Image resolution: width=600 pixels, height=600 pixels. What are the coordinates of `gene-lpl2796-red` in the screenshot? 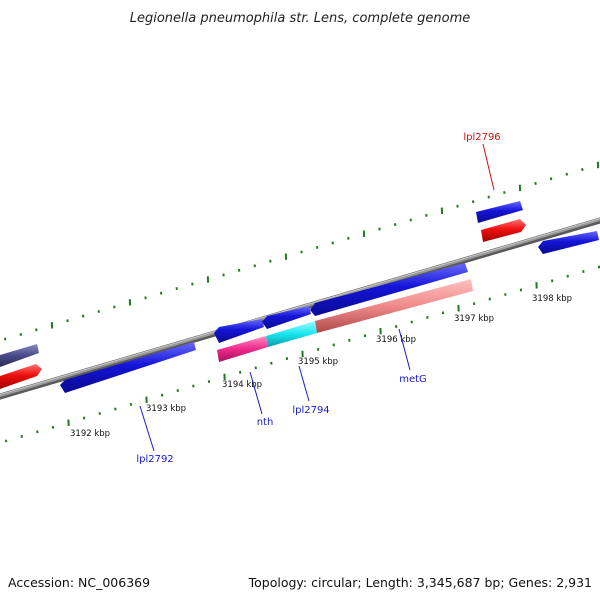 It's located at (503, 230).